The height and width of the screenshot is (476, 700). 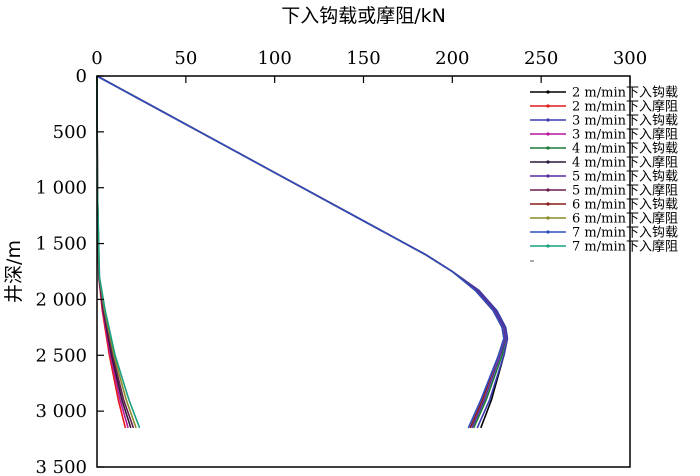 I want to click on x-tick-label: 300, so click(x=630, y=58).